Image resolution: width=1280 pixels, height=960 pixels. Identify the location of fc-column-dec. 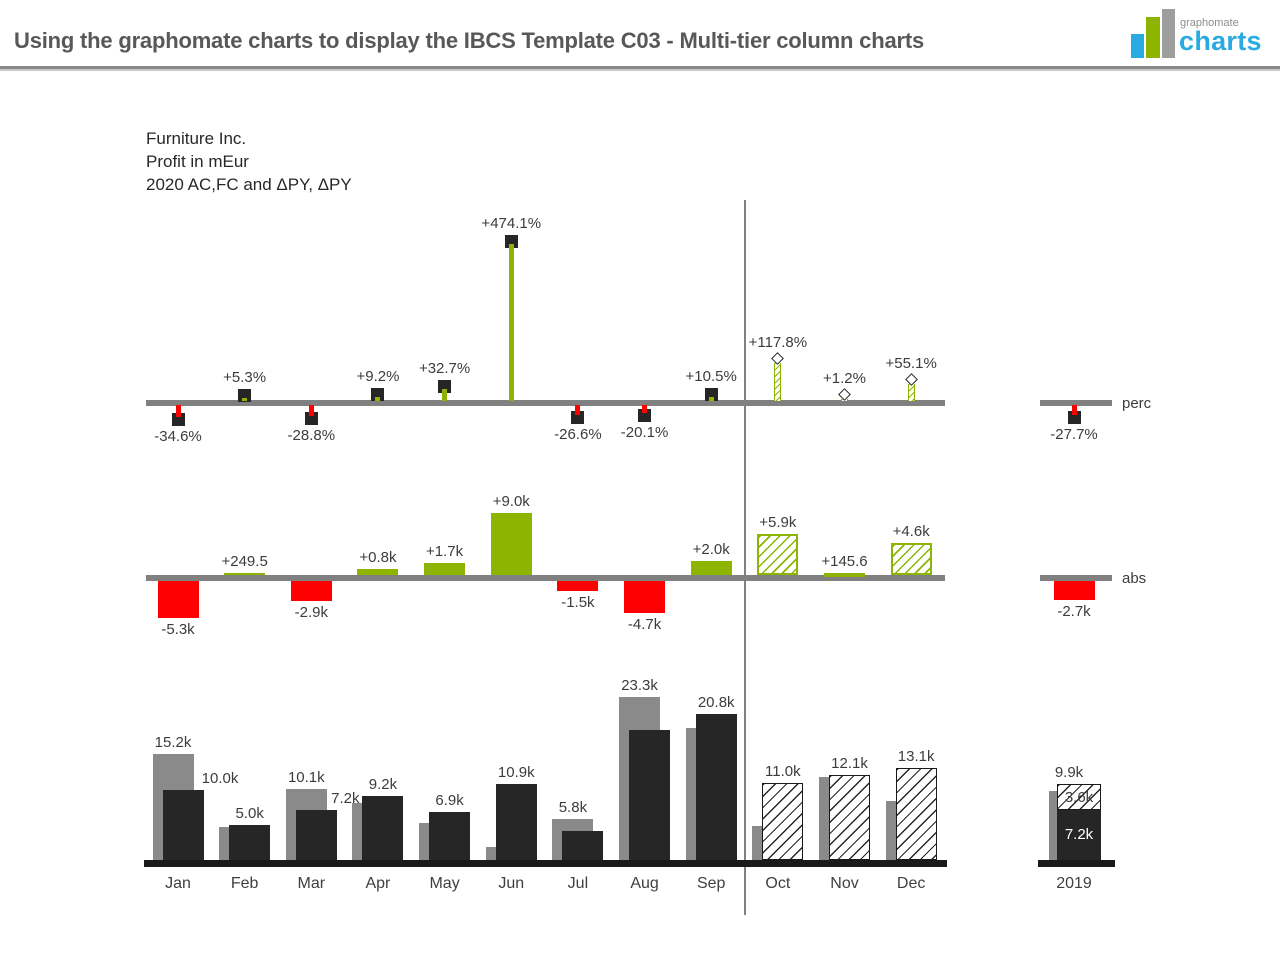
(916, 814).